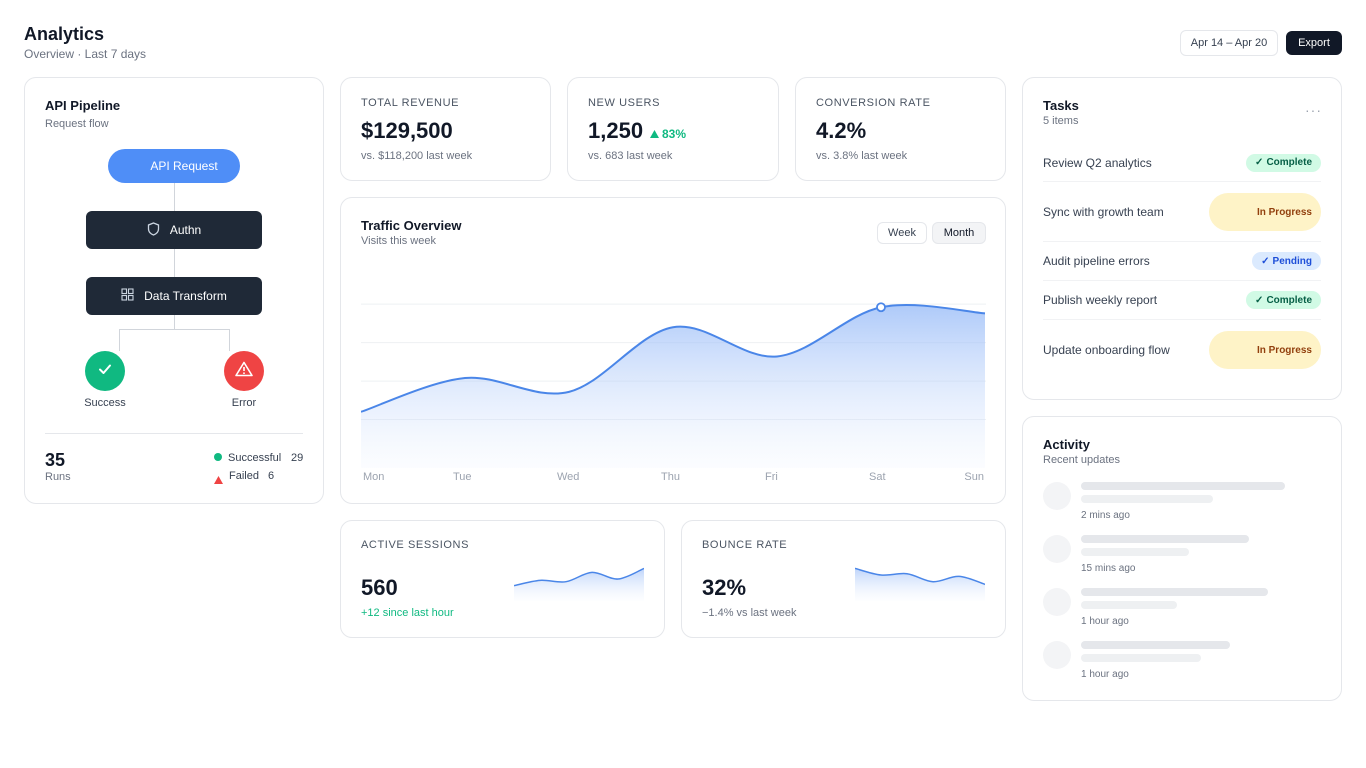 This screenshot has width=1366, height=768. What do you see at coordinates (902, 233) in the screenshot?
I see `toggle-week: Week` at bounding box center [902, 233].